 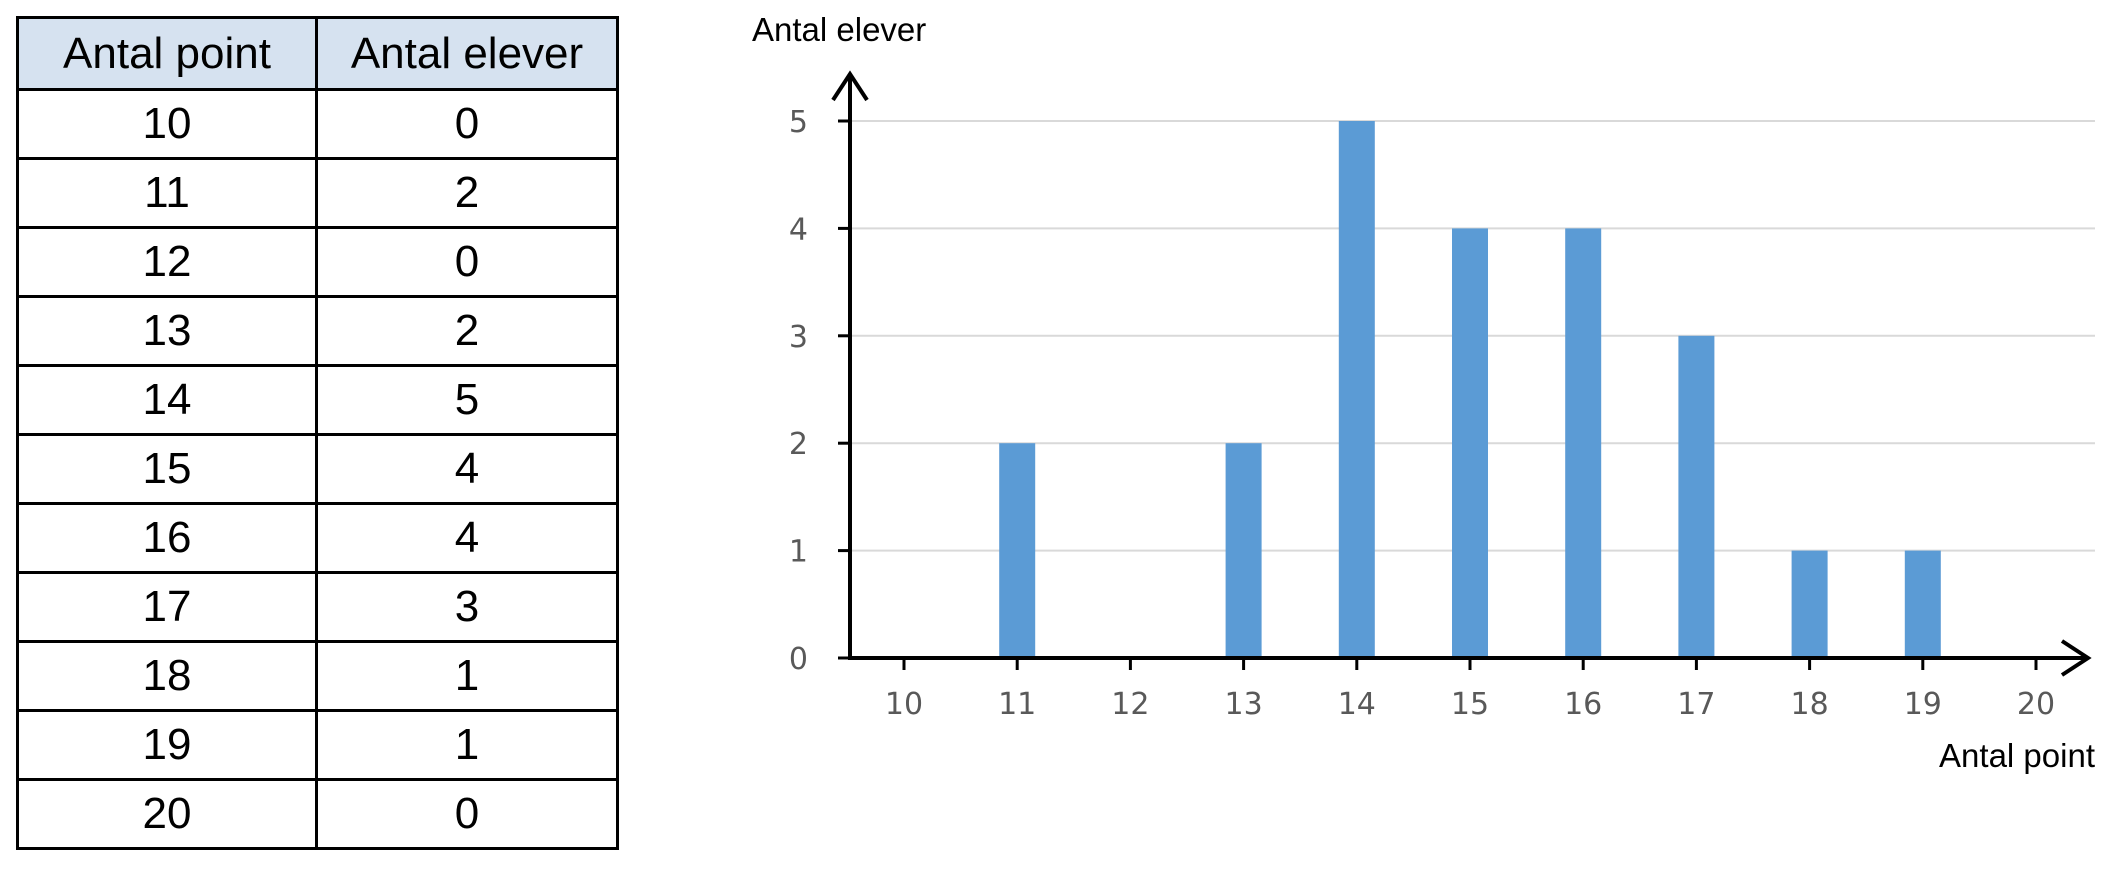 I want to click on table-row: 15 4, so click(x=317, y=469).